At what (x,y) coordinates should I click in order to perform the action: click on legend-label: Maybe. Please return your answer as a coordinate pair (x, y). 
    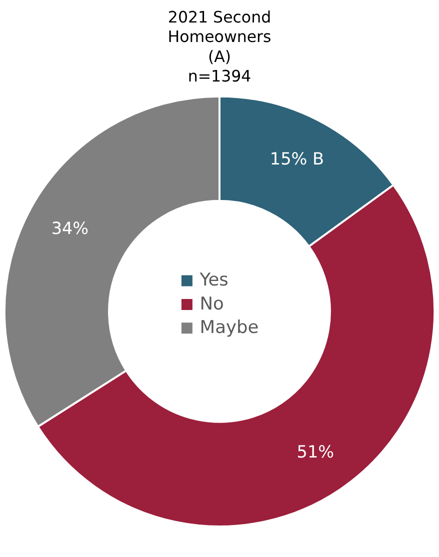
    Looking at the image, I should click on (229, 328).